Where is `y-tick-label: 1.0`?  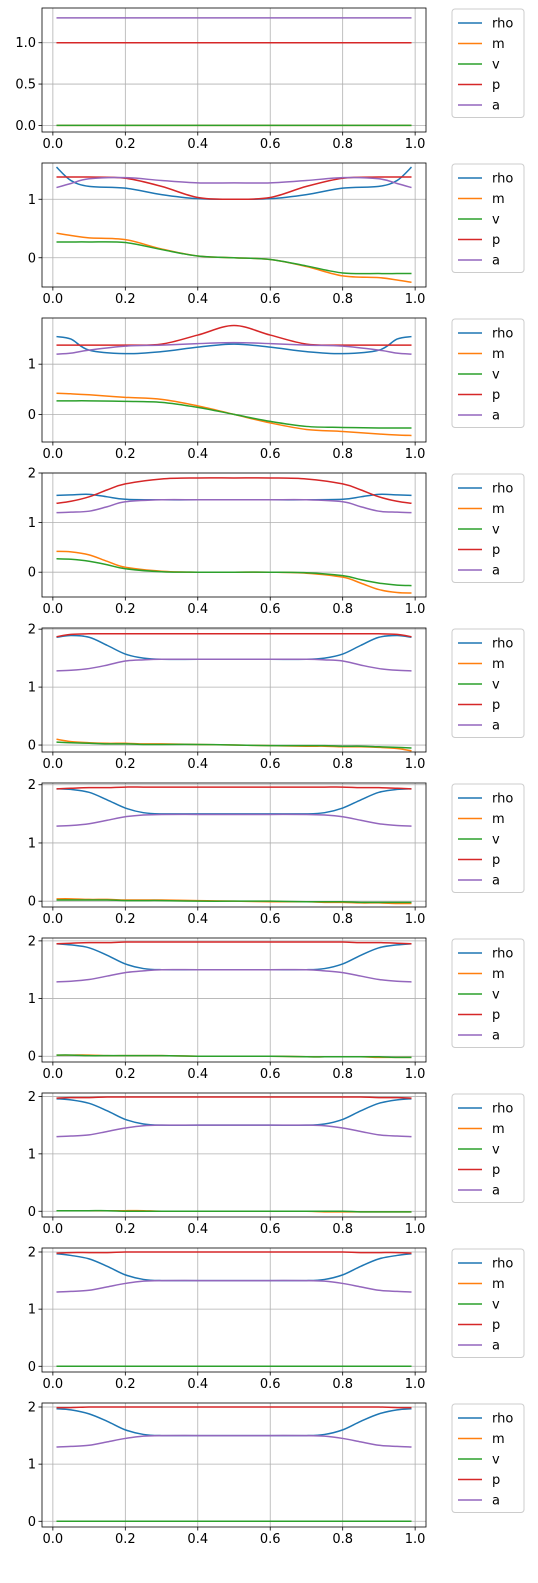
y-tick-label: 1.0 is located at coordinates (25, 43).